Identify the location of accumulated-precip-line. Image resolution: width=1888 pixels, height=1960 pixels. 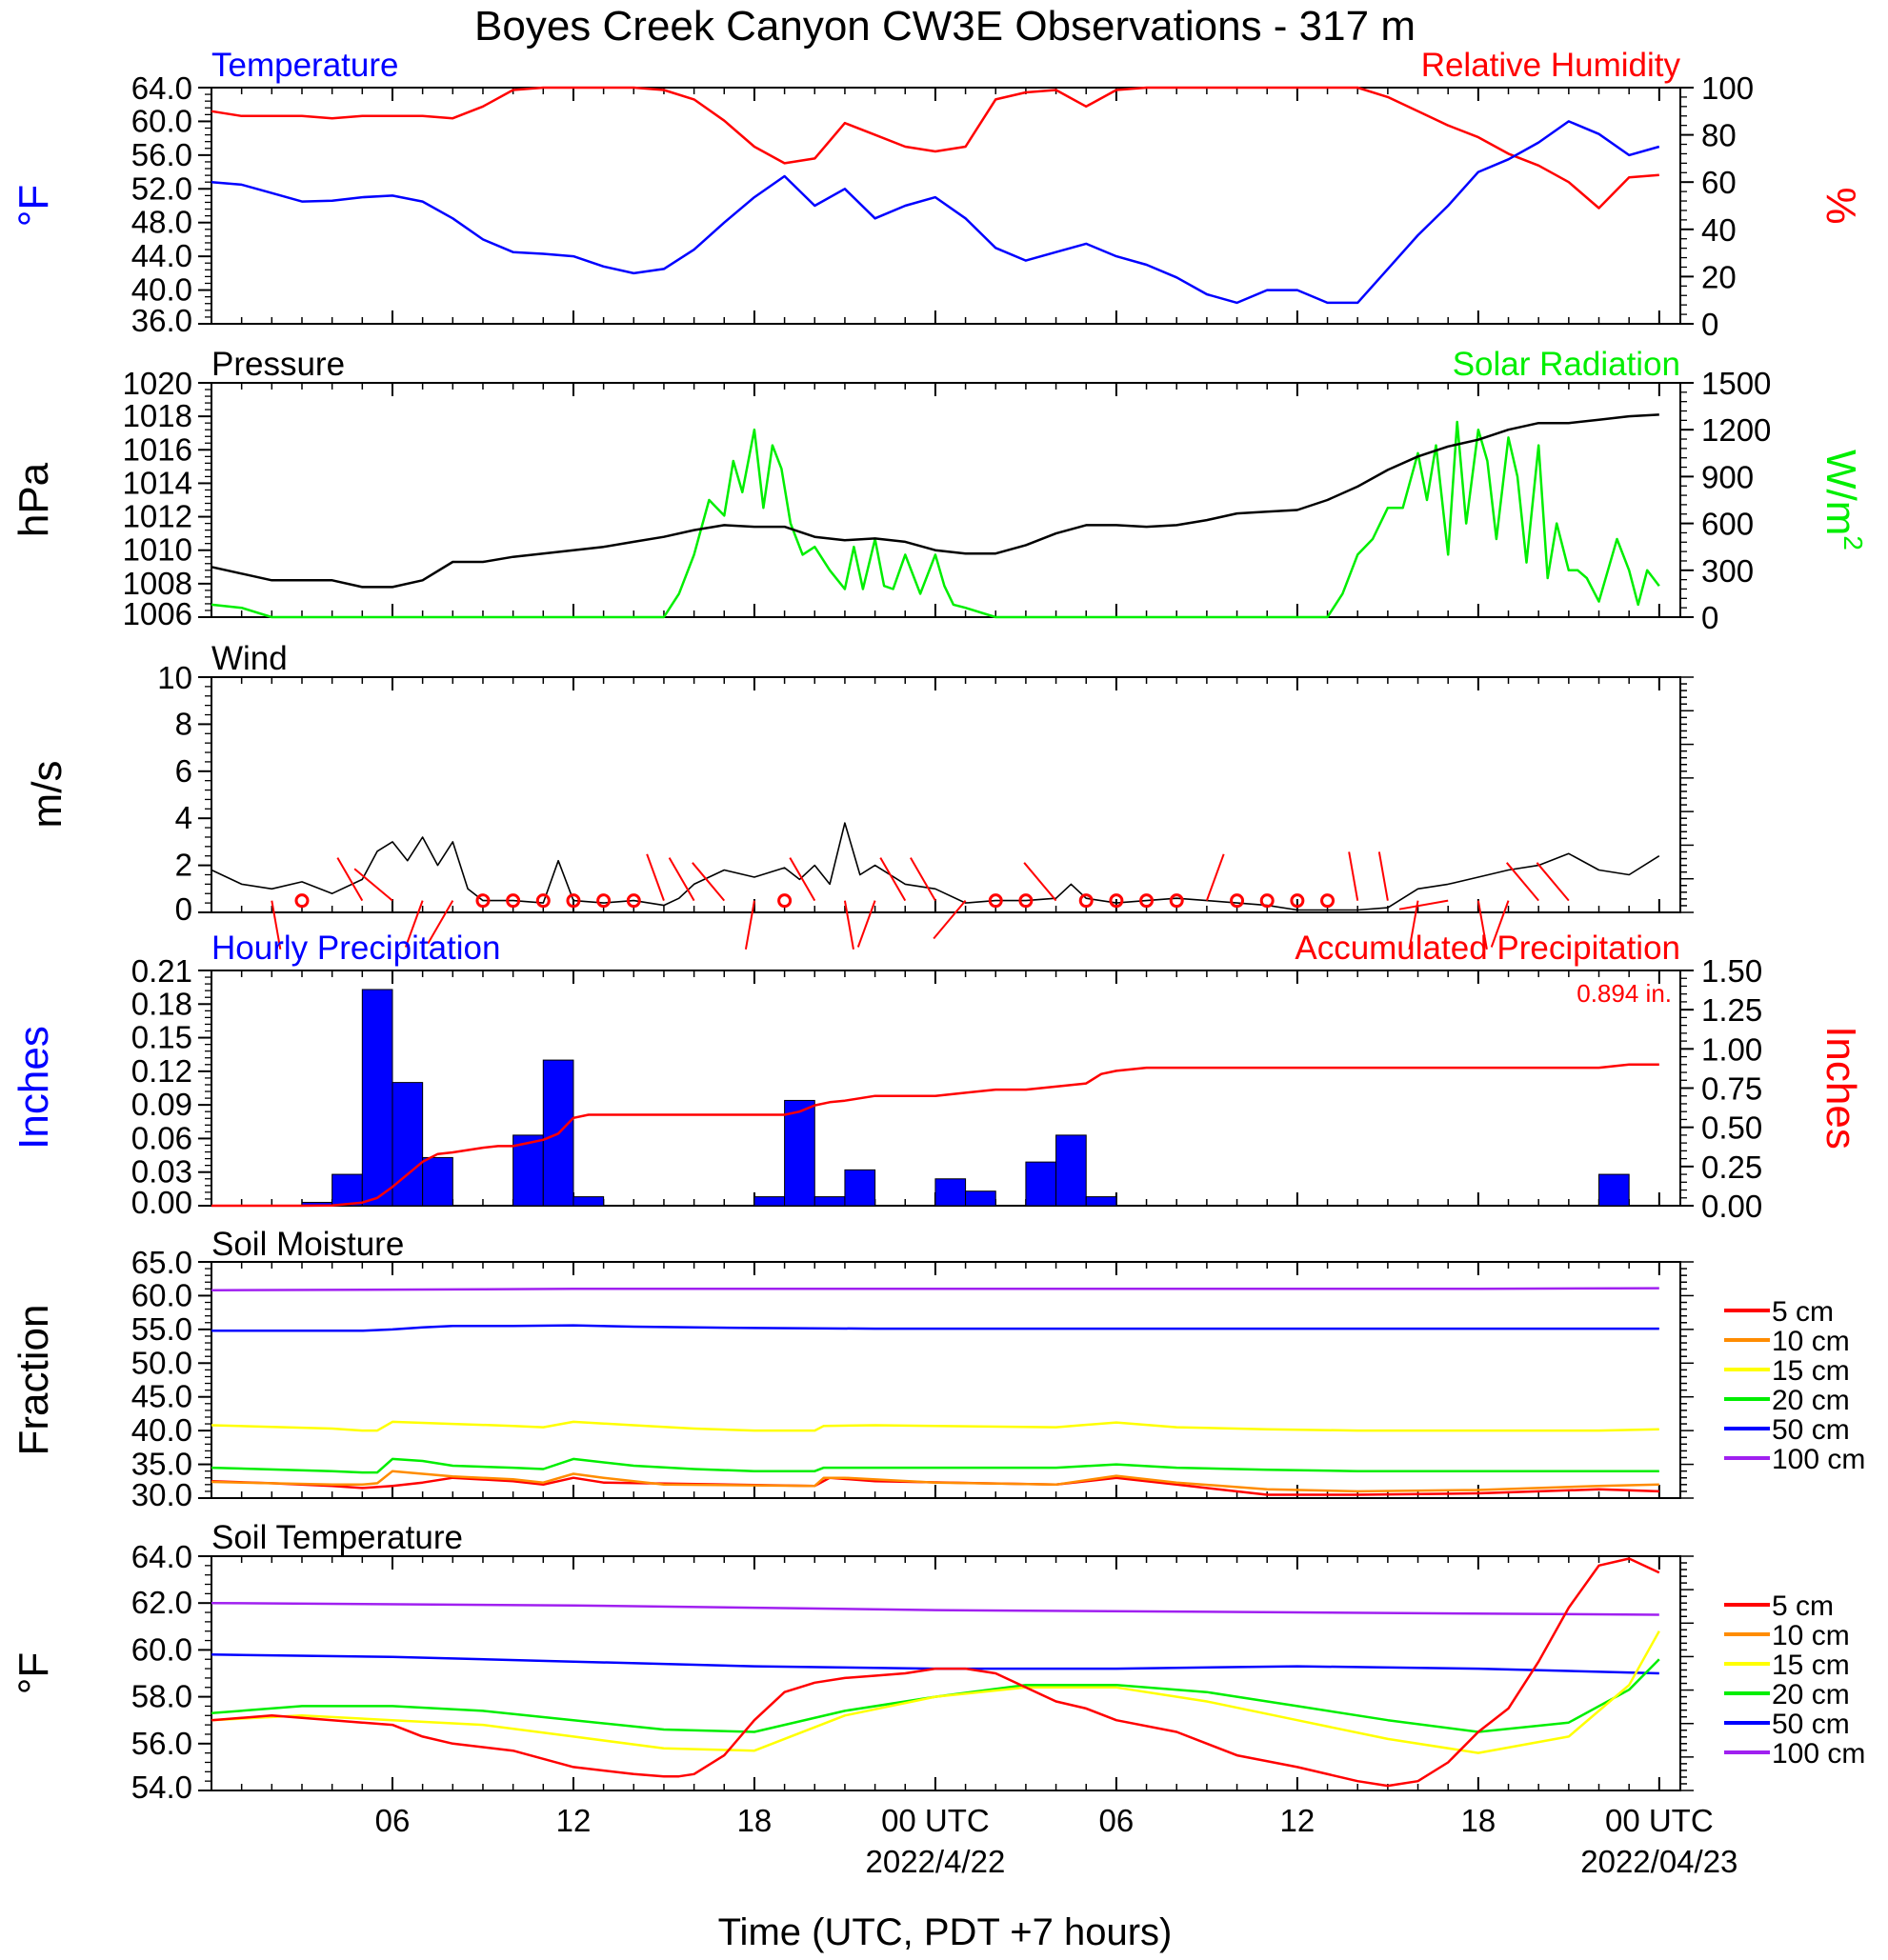
(935, 1135).